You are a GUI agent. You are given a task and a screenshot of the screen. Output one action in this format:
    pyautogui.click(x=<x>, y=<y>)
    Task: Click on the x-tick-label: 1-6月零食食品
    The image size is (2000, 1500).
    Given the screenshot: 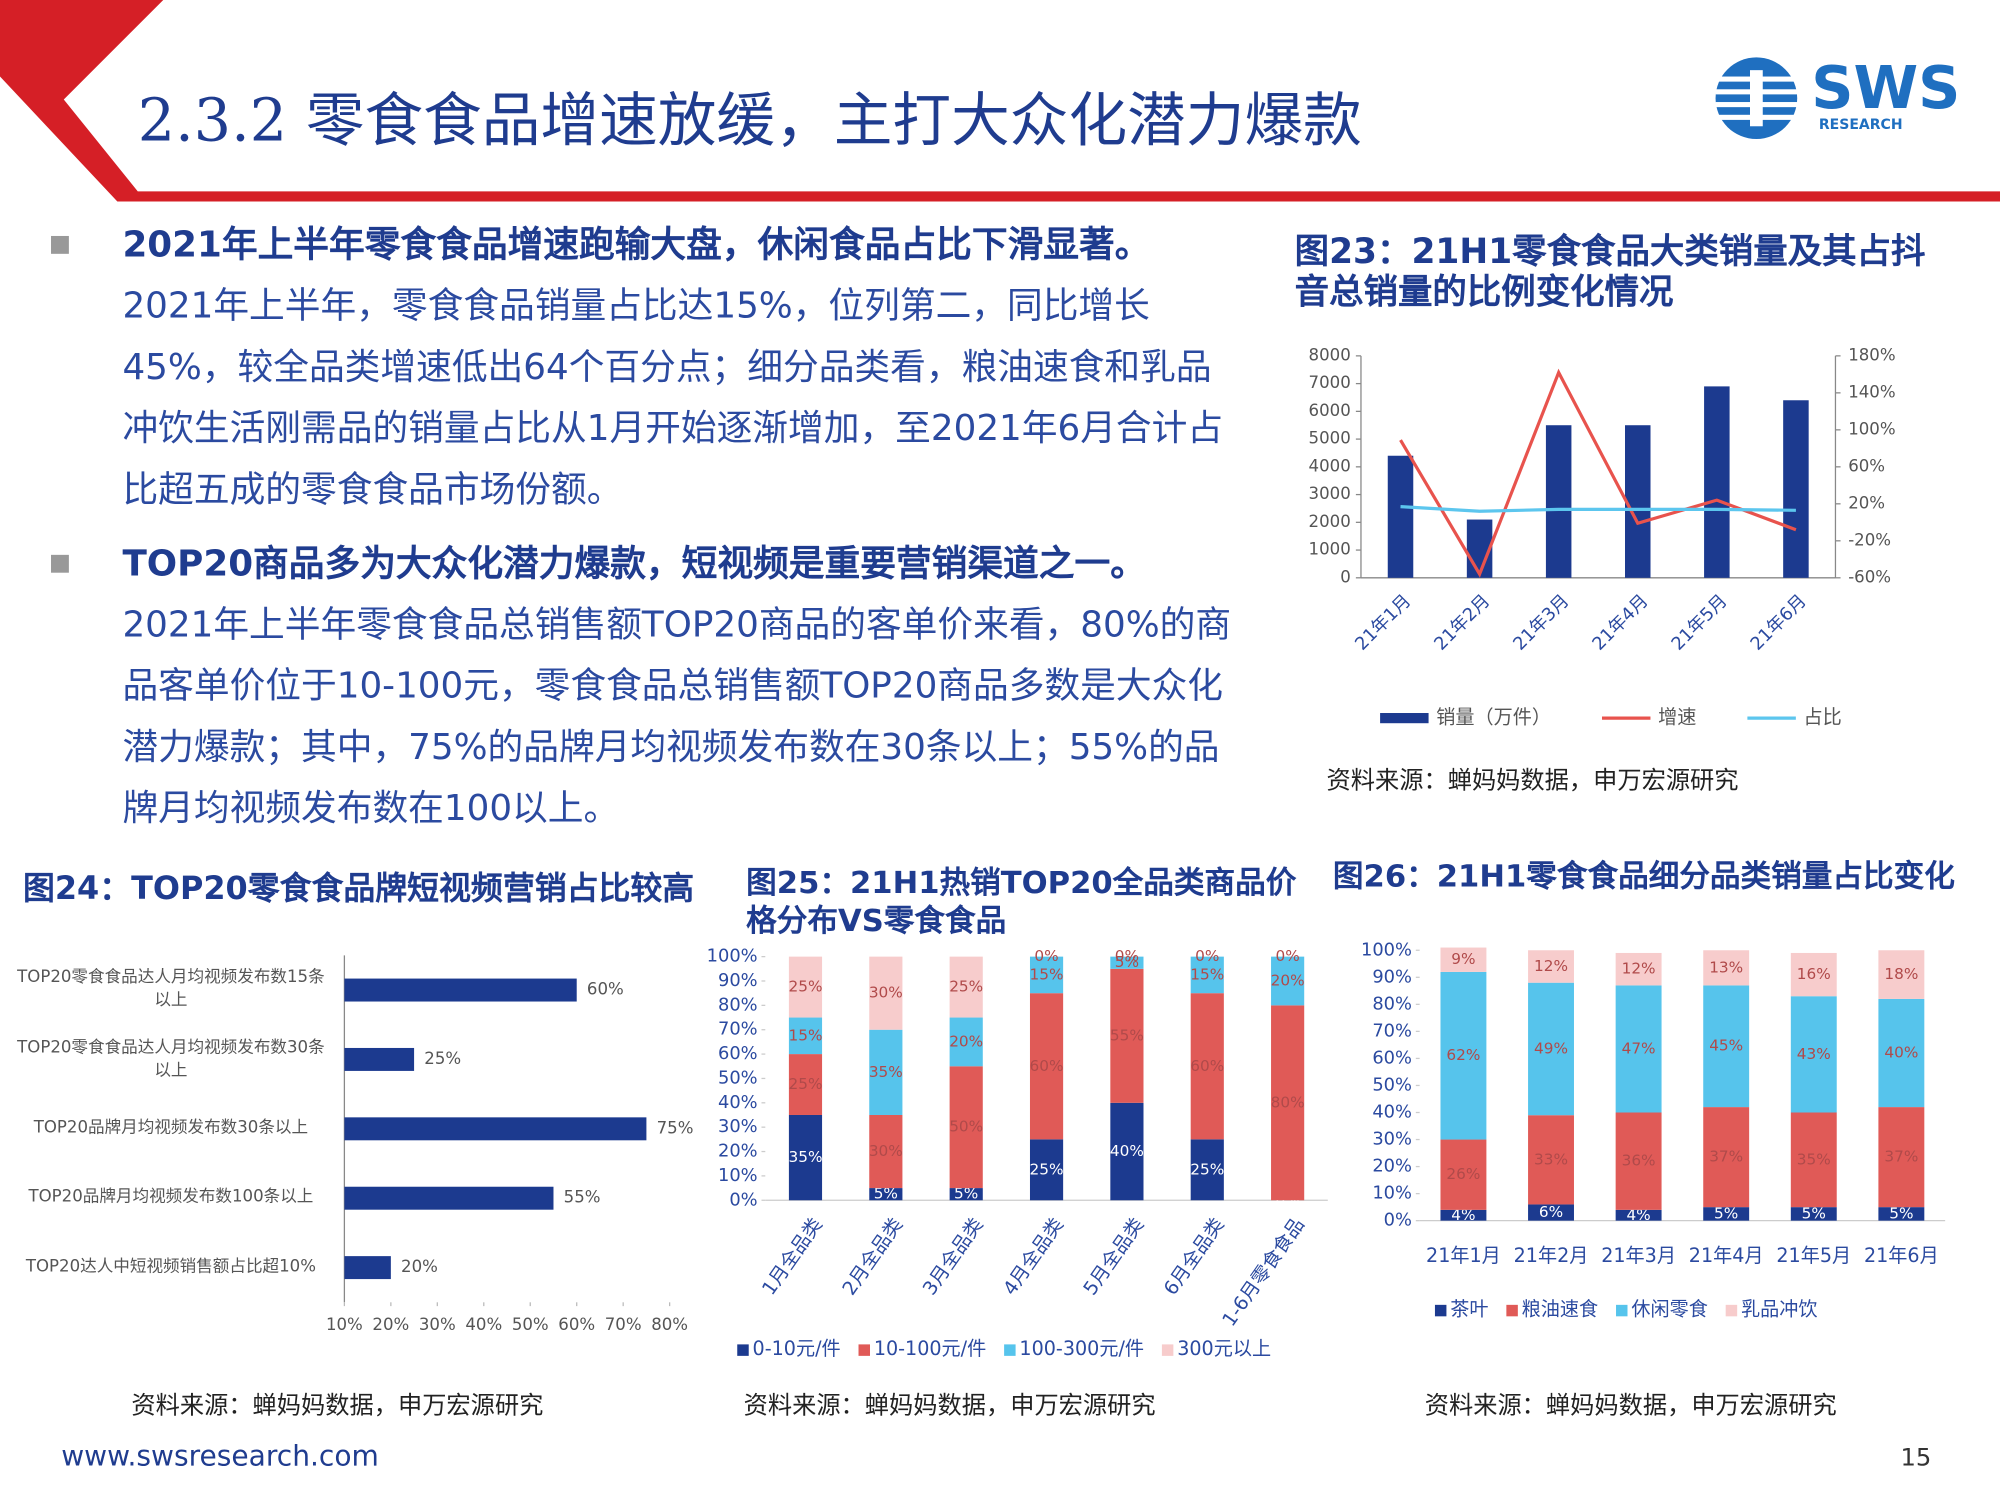 What is the action you would take?
    pyautogui.click(x=1263, y=1271)
    